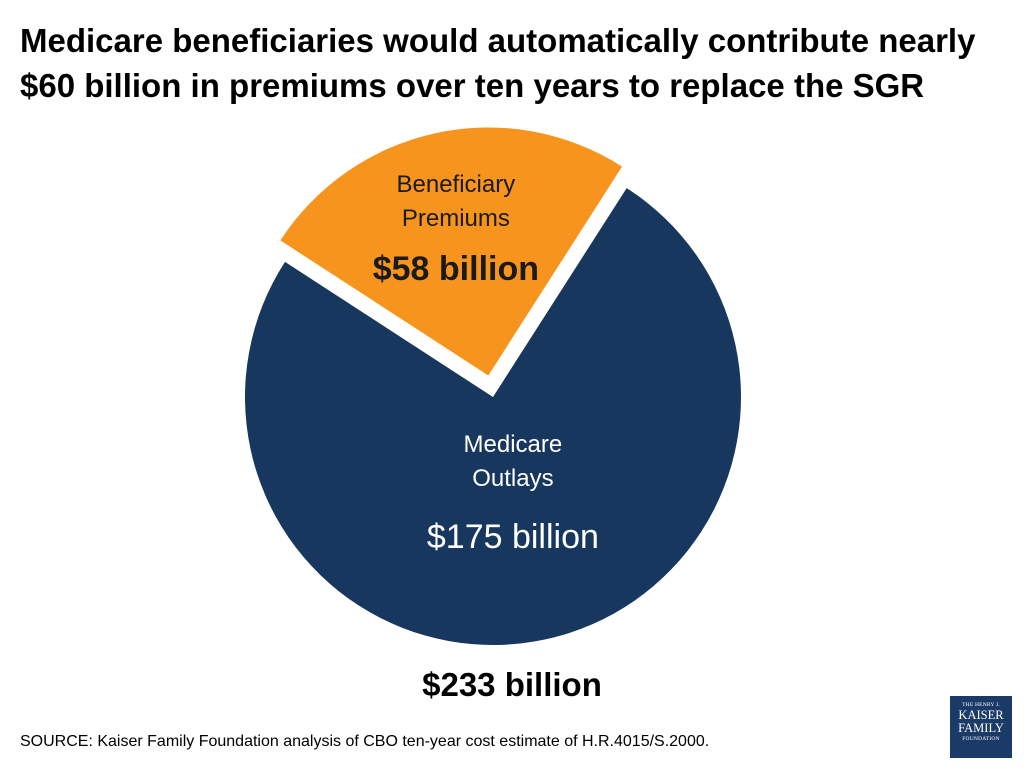 The height and width of the screenshot is (768, 1024). Describe the element at coordinates (456, 269) in the screenshot. I see `pie-slice-0-value-label: $58 billion` at that location.